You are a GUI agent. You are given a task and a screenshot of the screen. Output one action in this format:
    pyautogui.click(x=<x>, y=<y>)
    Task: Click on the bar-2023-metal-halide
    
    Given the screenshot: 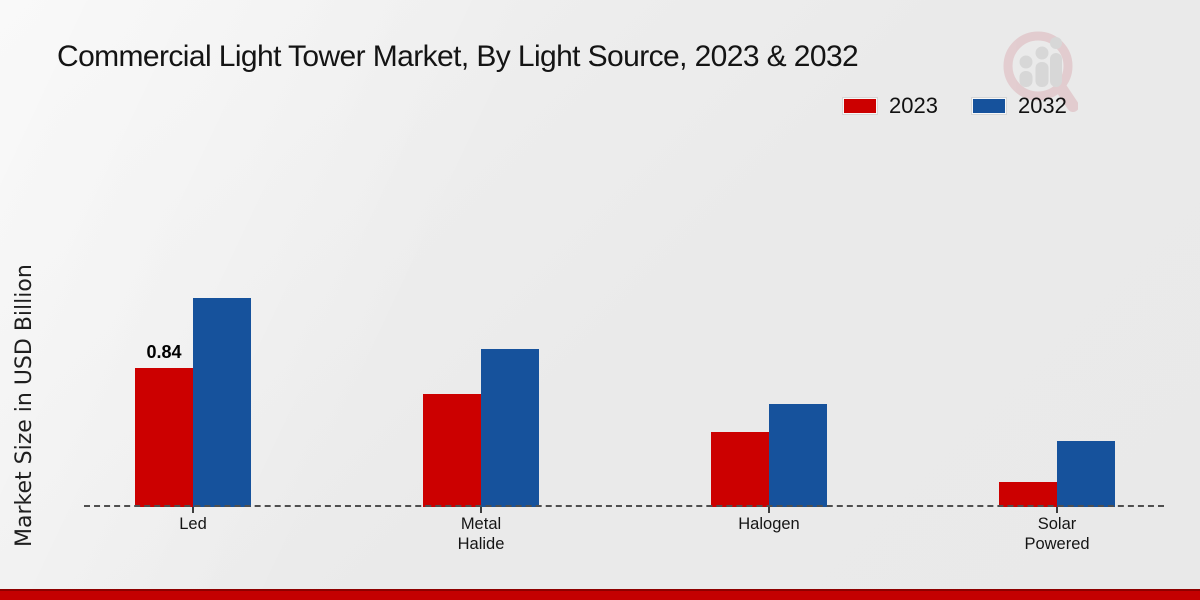 What is the action you would take?
    pyautogui.click(x=452, y=450)
    